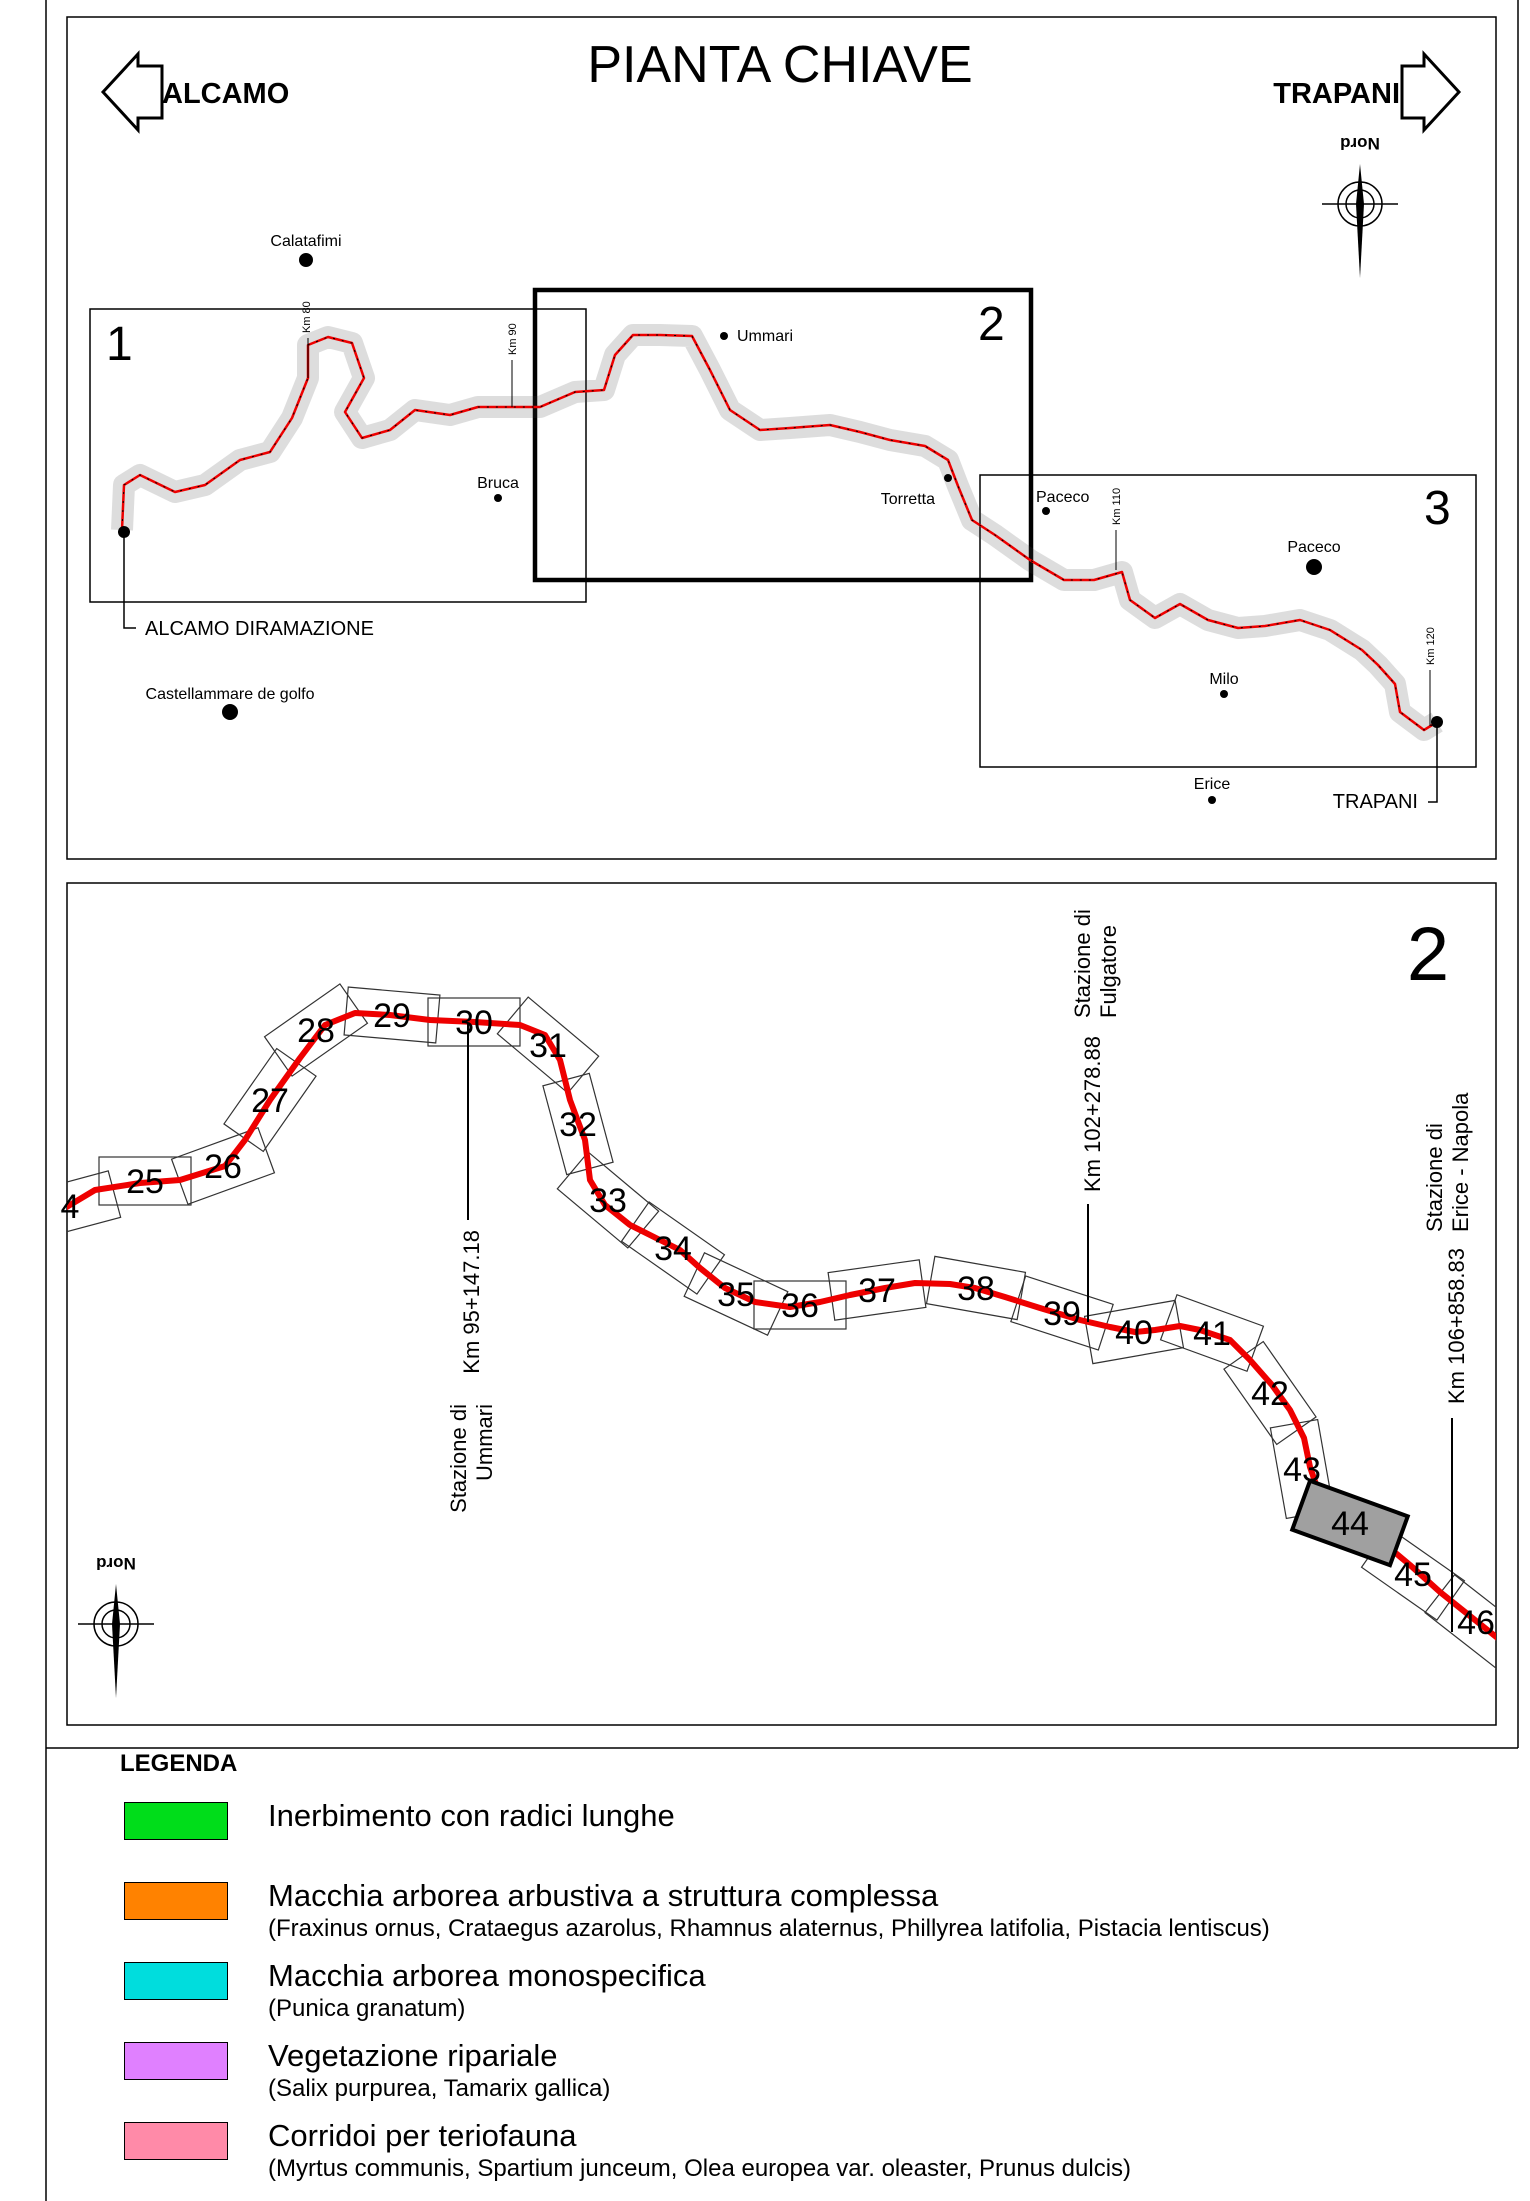 This screenshot has height=2201, width=1530. Describe the element at coordinates (908, 499) in the screenshot. I see `svg-text: Torretta` at that location.